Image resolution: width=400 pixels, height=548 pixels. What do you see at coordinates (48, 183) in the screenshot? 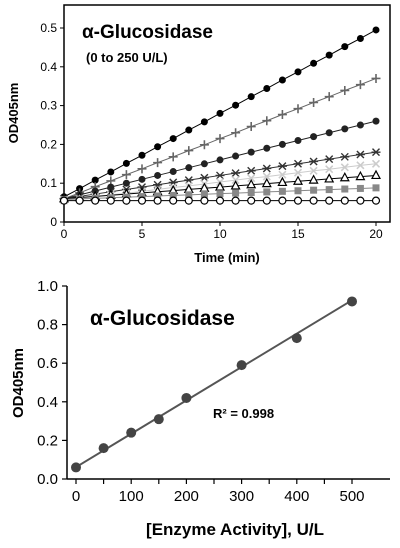
I see `kinetics-y-tick-label: 0.1` at bounding box center [48, 183].